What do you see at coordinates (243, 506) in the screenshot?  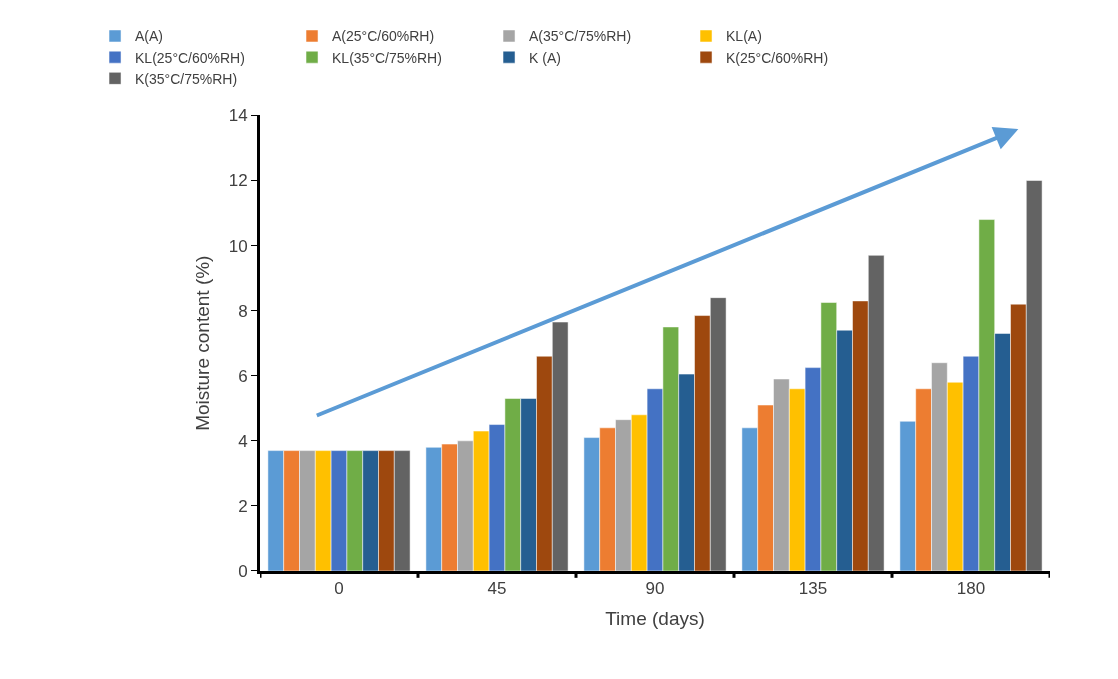 I see `y-tick-label: 2` at bounding box center [243, 506].